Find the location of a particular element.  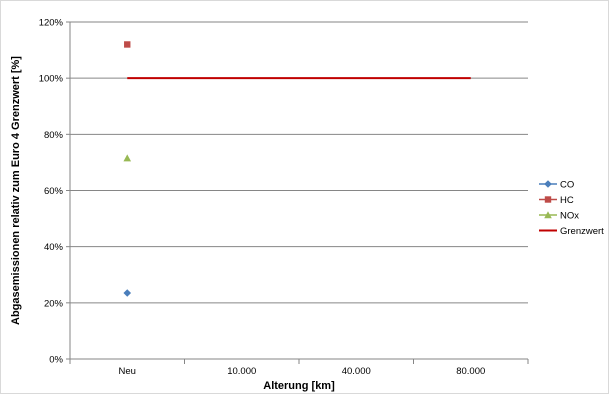

hc-point is located at coordinates (127, 44).